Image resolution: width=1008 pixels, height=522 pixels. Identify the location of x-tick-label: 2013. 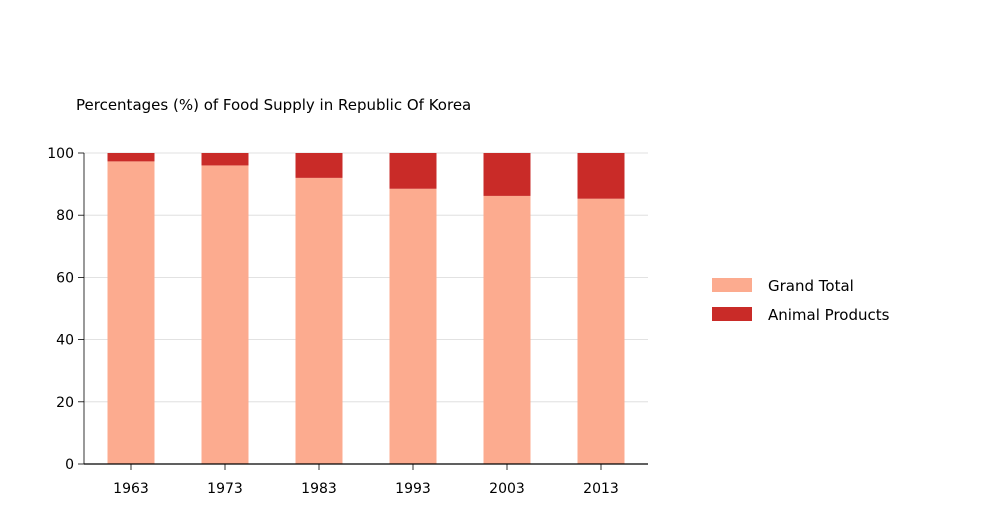
(601, 489).